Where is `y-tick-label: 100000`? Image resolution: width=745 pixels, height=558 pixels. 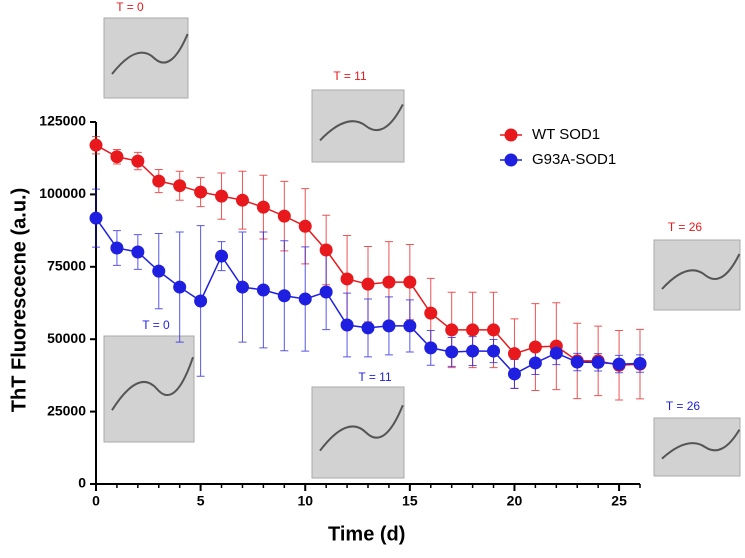
y-tick-label: 100000 is located at coordinates (62, 193).